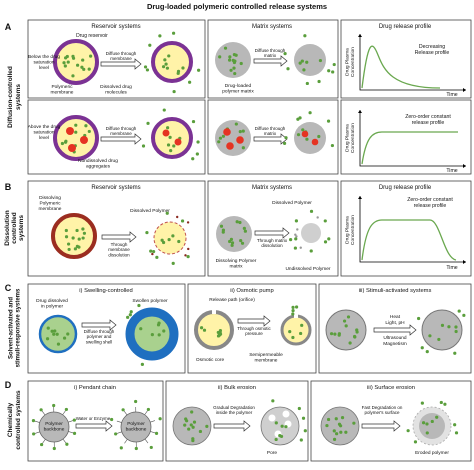 This screenshot has width=474, height=470. What do you see at coordinates (99, 341) in the screenshot?
I see `label: swelling shell` at bounding box center [99, 341].